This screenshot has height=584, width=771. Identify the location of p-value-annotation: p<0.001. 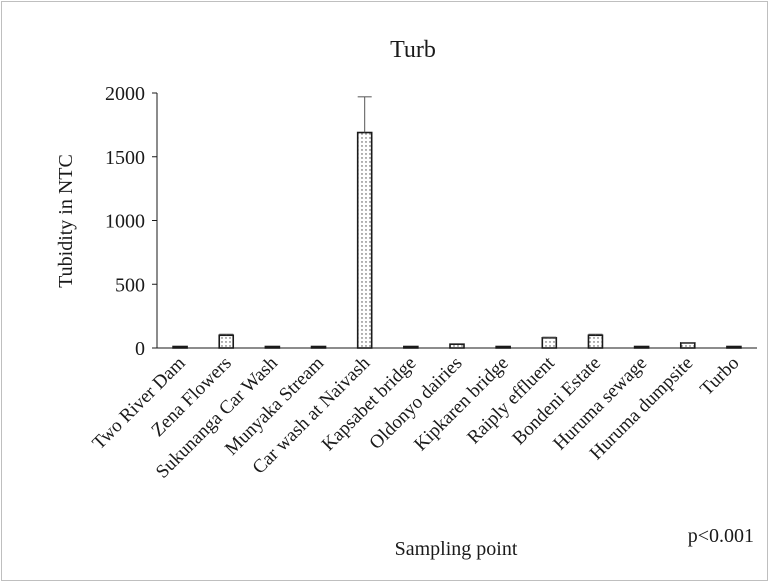
(721, 536).